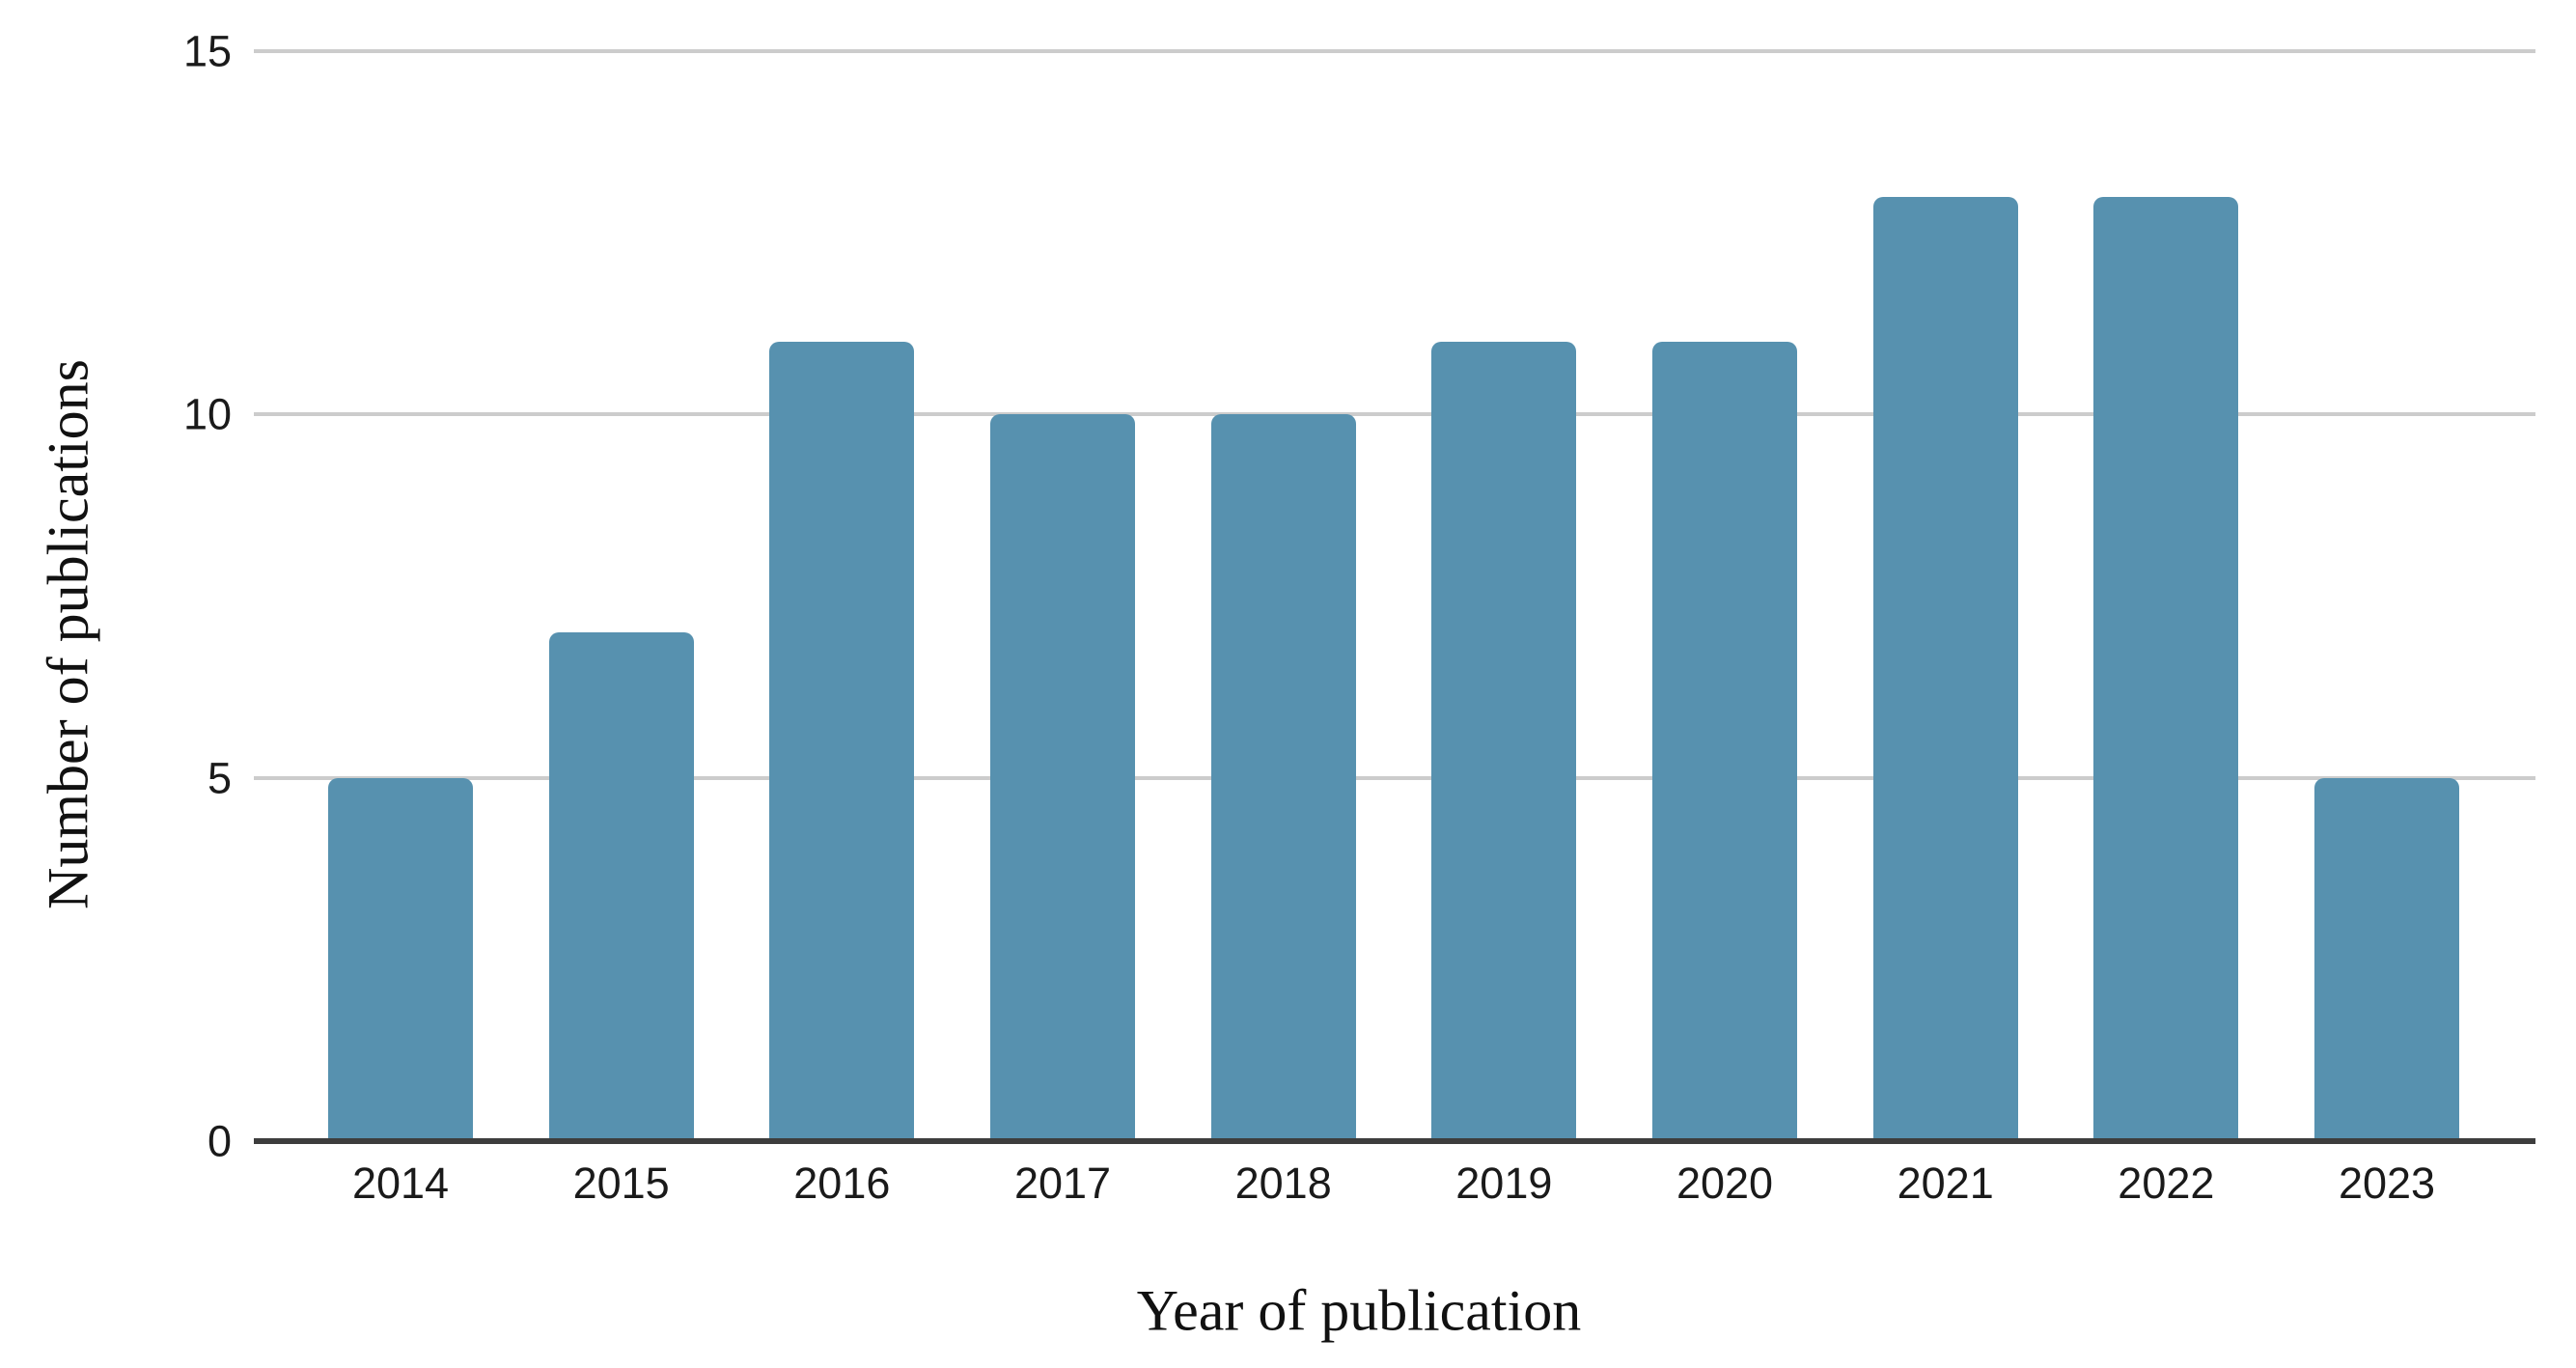 This screenshot has width=2576, height=1368. What do you see at coordinates (621, 886) in the screenshot?
I see `bar-2015` at bounding box center [621, 886].